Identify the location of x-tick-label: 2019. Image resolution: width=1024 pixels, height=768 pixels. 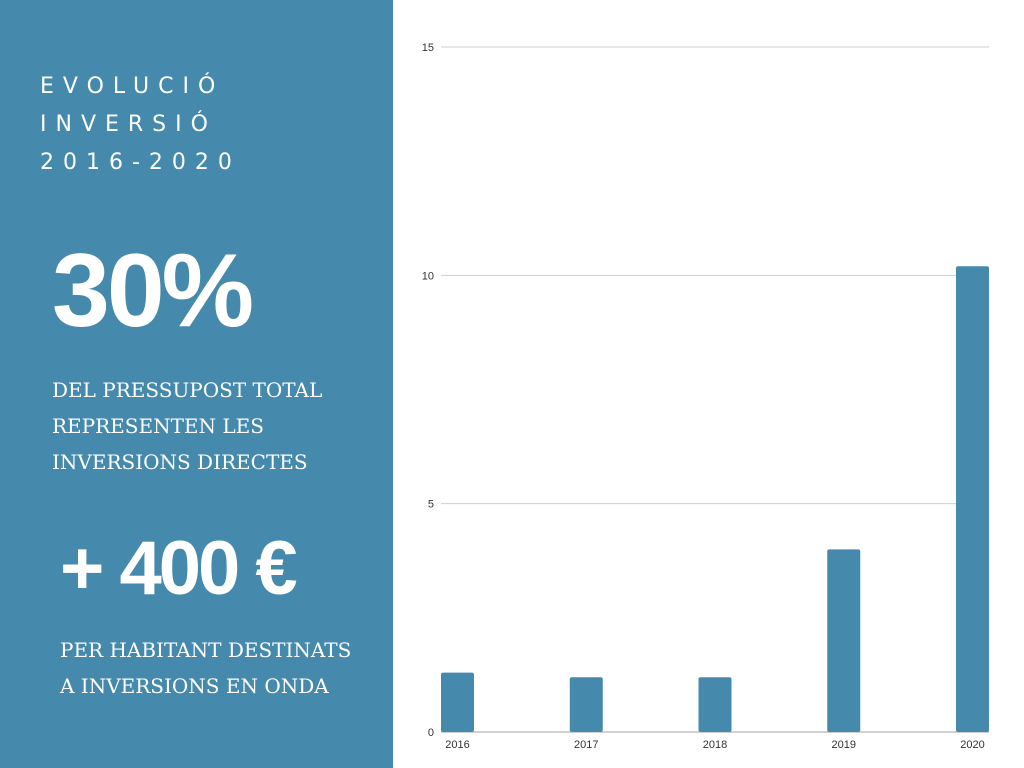
(844, 745).